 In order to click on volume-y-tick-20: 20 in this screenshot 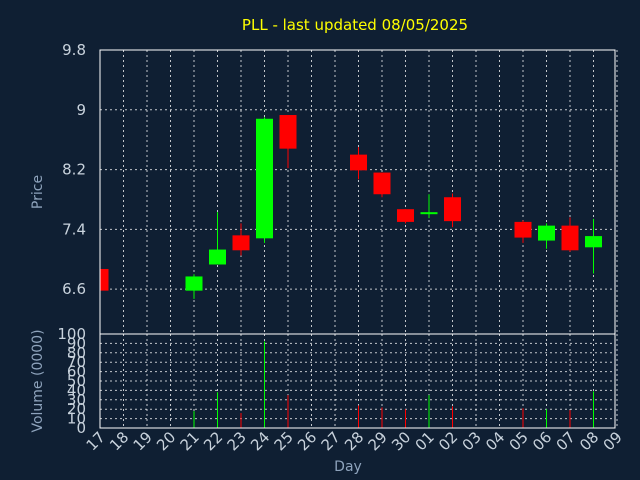, I will do `click(76, 409)`.